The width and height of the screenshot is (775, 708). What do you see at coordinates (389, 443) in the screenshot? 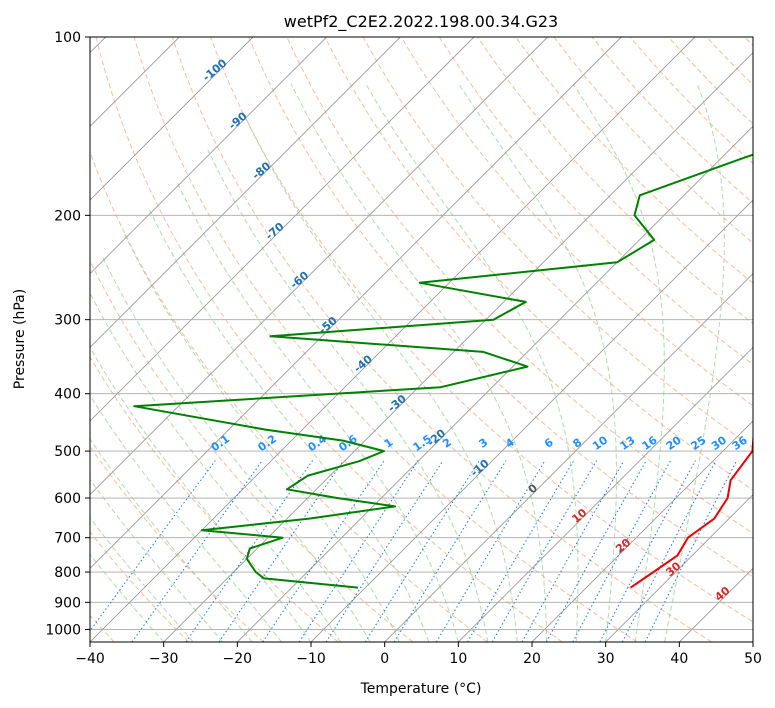
I see `mixing-ratio-label: 1` at bounding box center [389, 443].